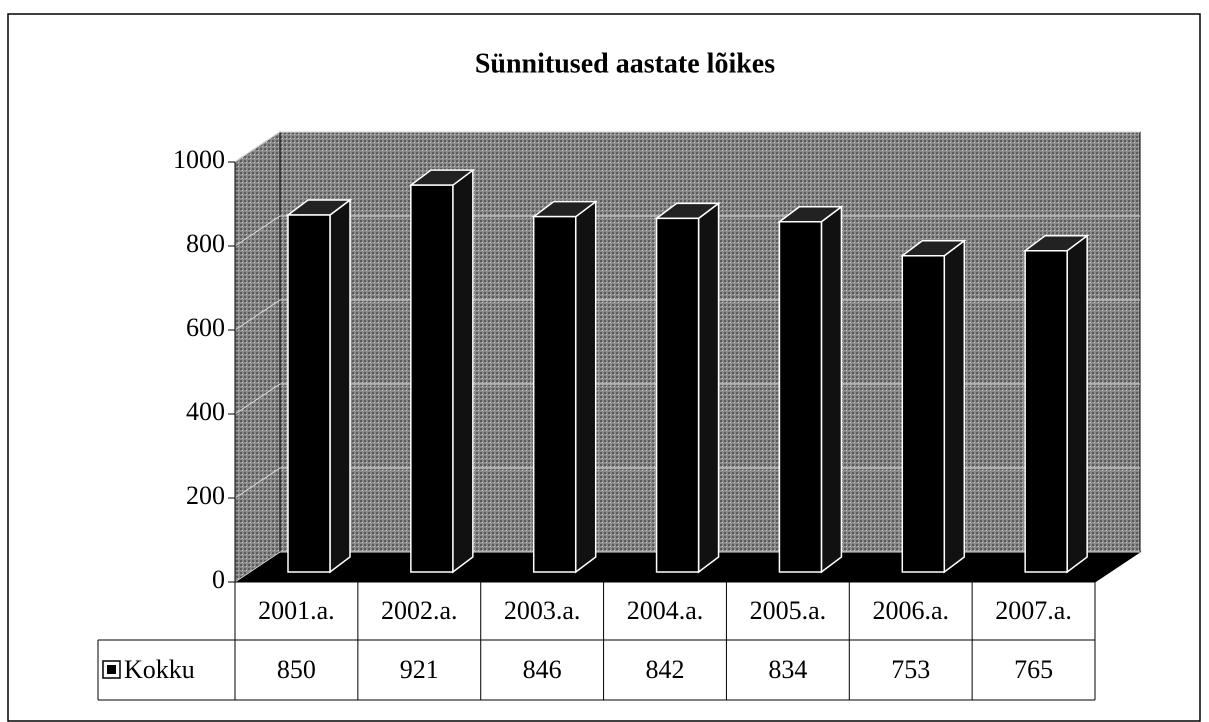 The width and height of the screenshot is (1209, 722). Describe the element at coordinates (199, 159) in the screenshot. I see `y-tick-label: 1000` at that location.